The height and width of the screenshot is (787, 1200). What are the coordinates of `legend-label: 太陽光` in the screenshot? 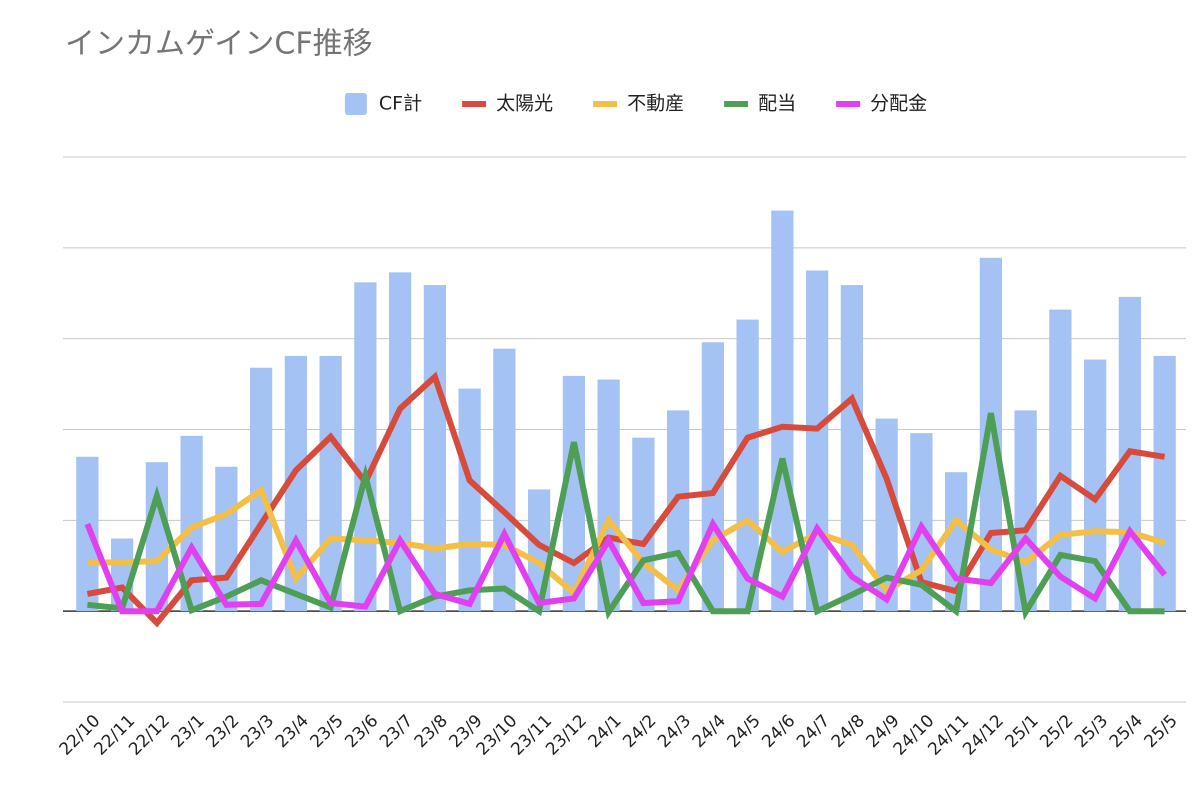 It's located at (524, 104).